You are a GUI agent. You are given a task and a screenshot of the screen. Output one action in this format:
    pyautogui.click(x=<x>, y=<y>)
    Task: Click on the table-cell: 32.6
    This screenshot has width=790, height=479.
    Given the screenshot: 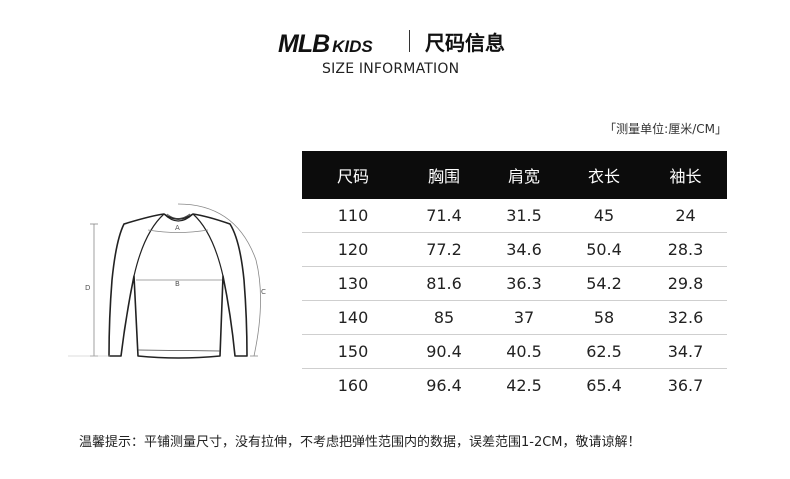 What is the action you would take?
    pyautogui.click(x=685, y=317)
    